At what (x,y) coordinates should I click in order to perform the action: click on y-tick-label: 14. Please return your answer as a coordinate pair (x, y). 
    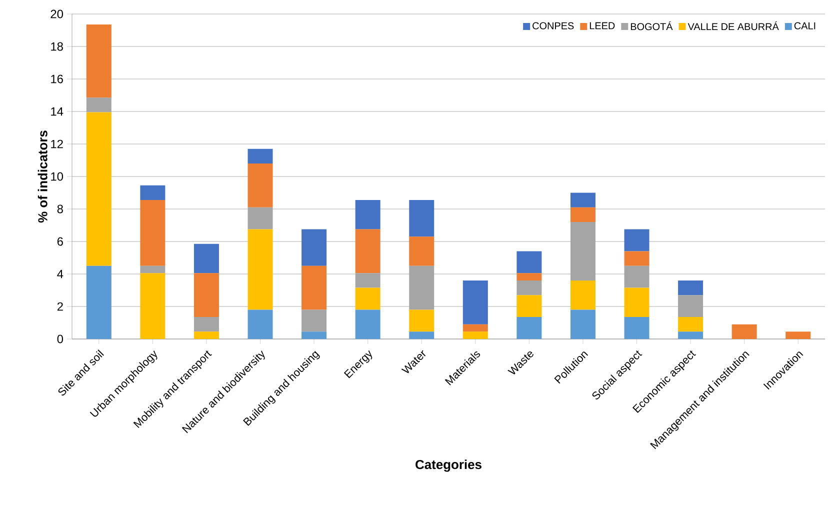
    Looking at the image, I should click on (57, 111).